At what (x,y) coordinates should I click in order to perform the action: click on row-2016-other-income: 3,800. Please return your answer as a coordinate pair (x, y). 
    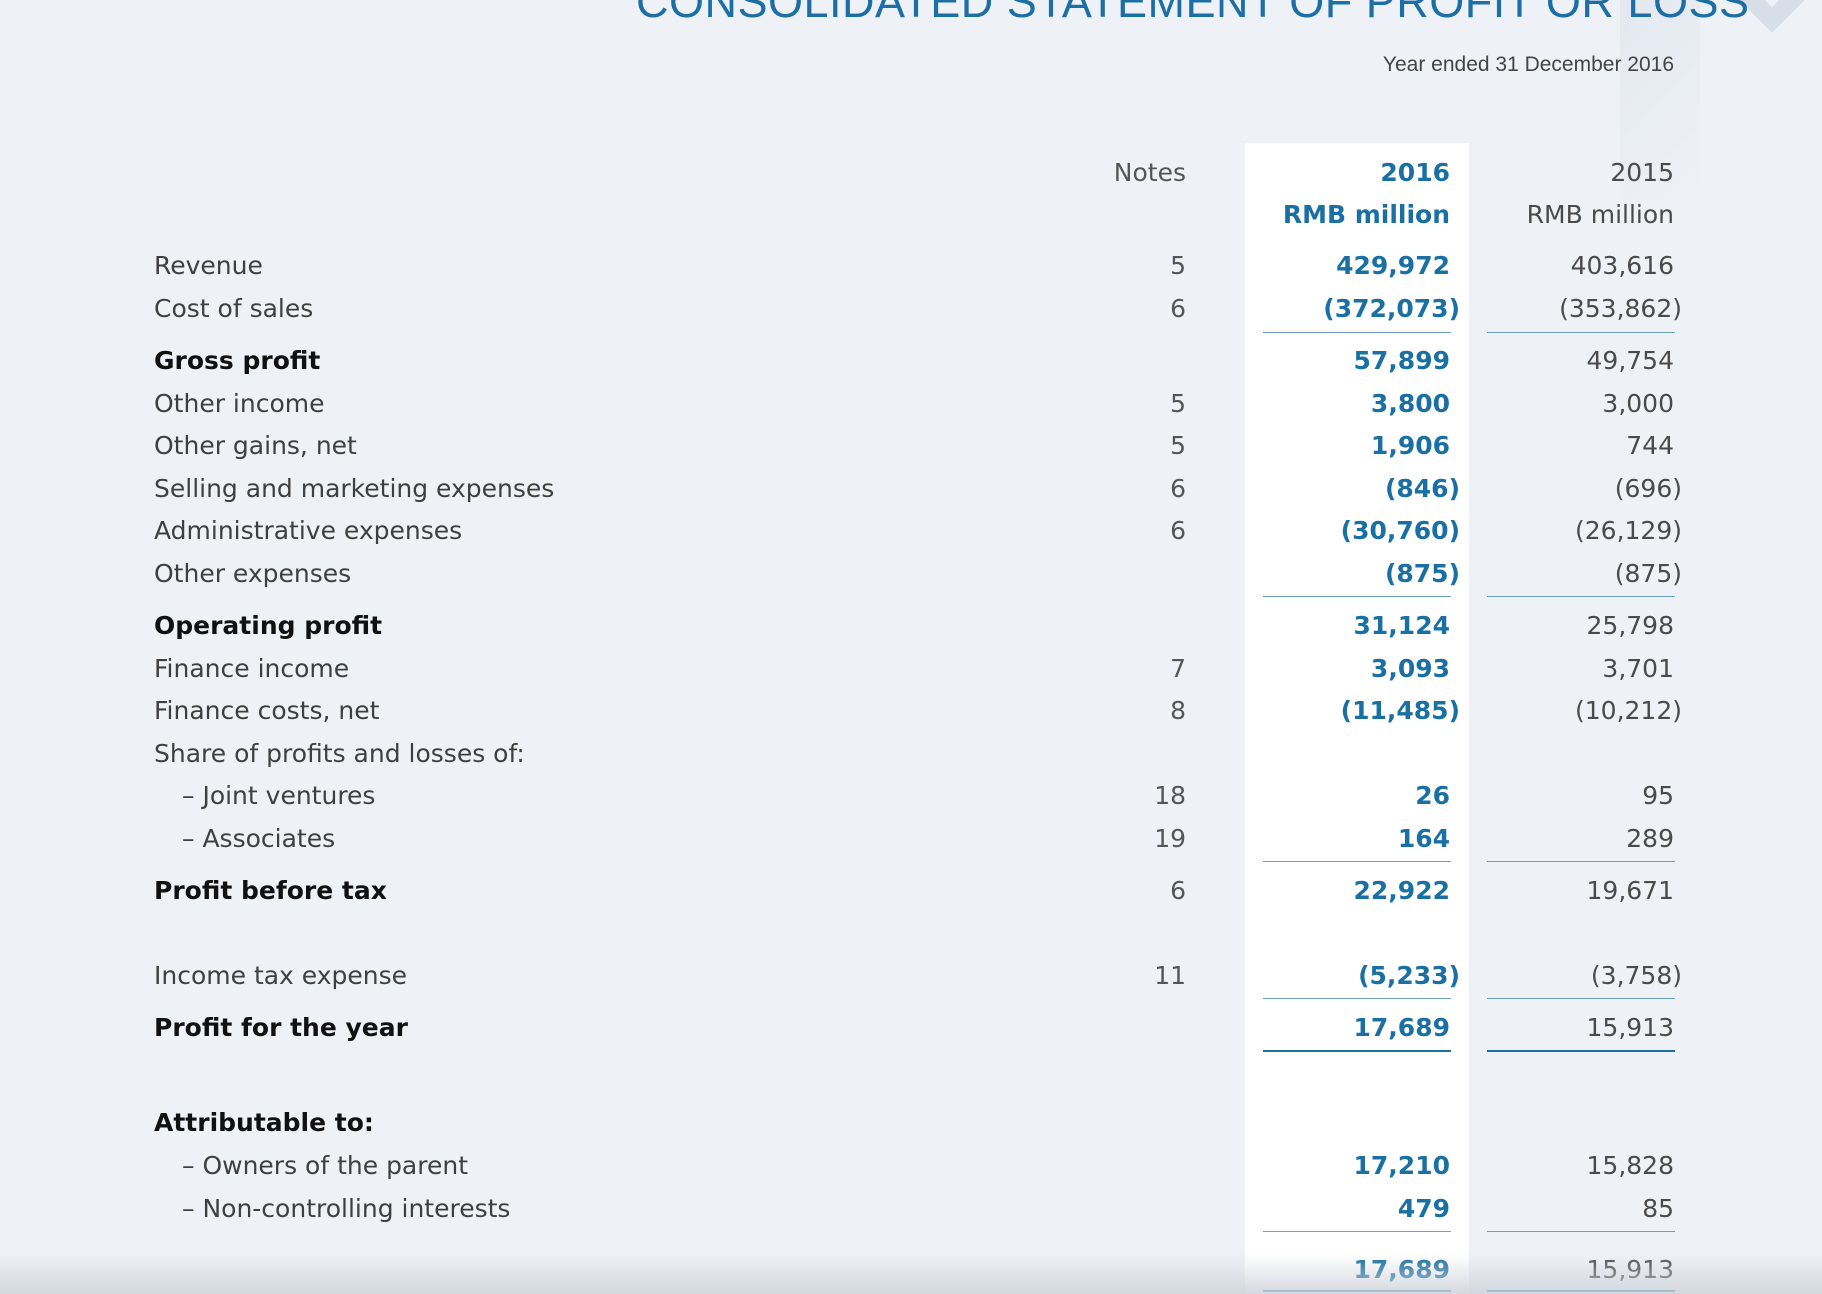
    Looking at the image, I should click on (1410, 403).